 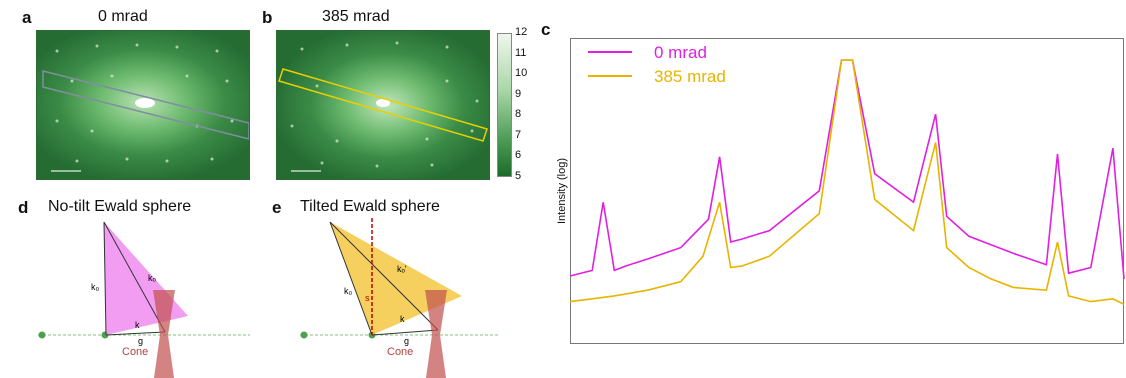 I want to click on label-kg: kₒ, so click(x=152, y=278).